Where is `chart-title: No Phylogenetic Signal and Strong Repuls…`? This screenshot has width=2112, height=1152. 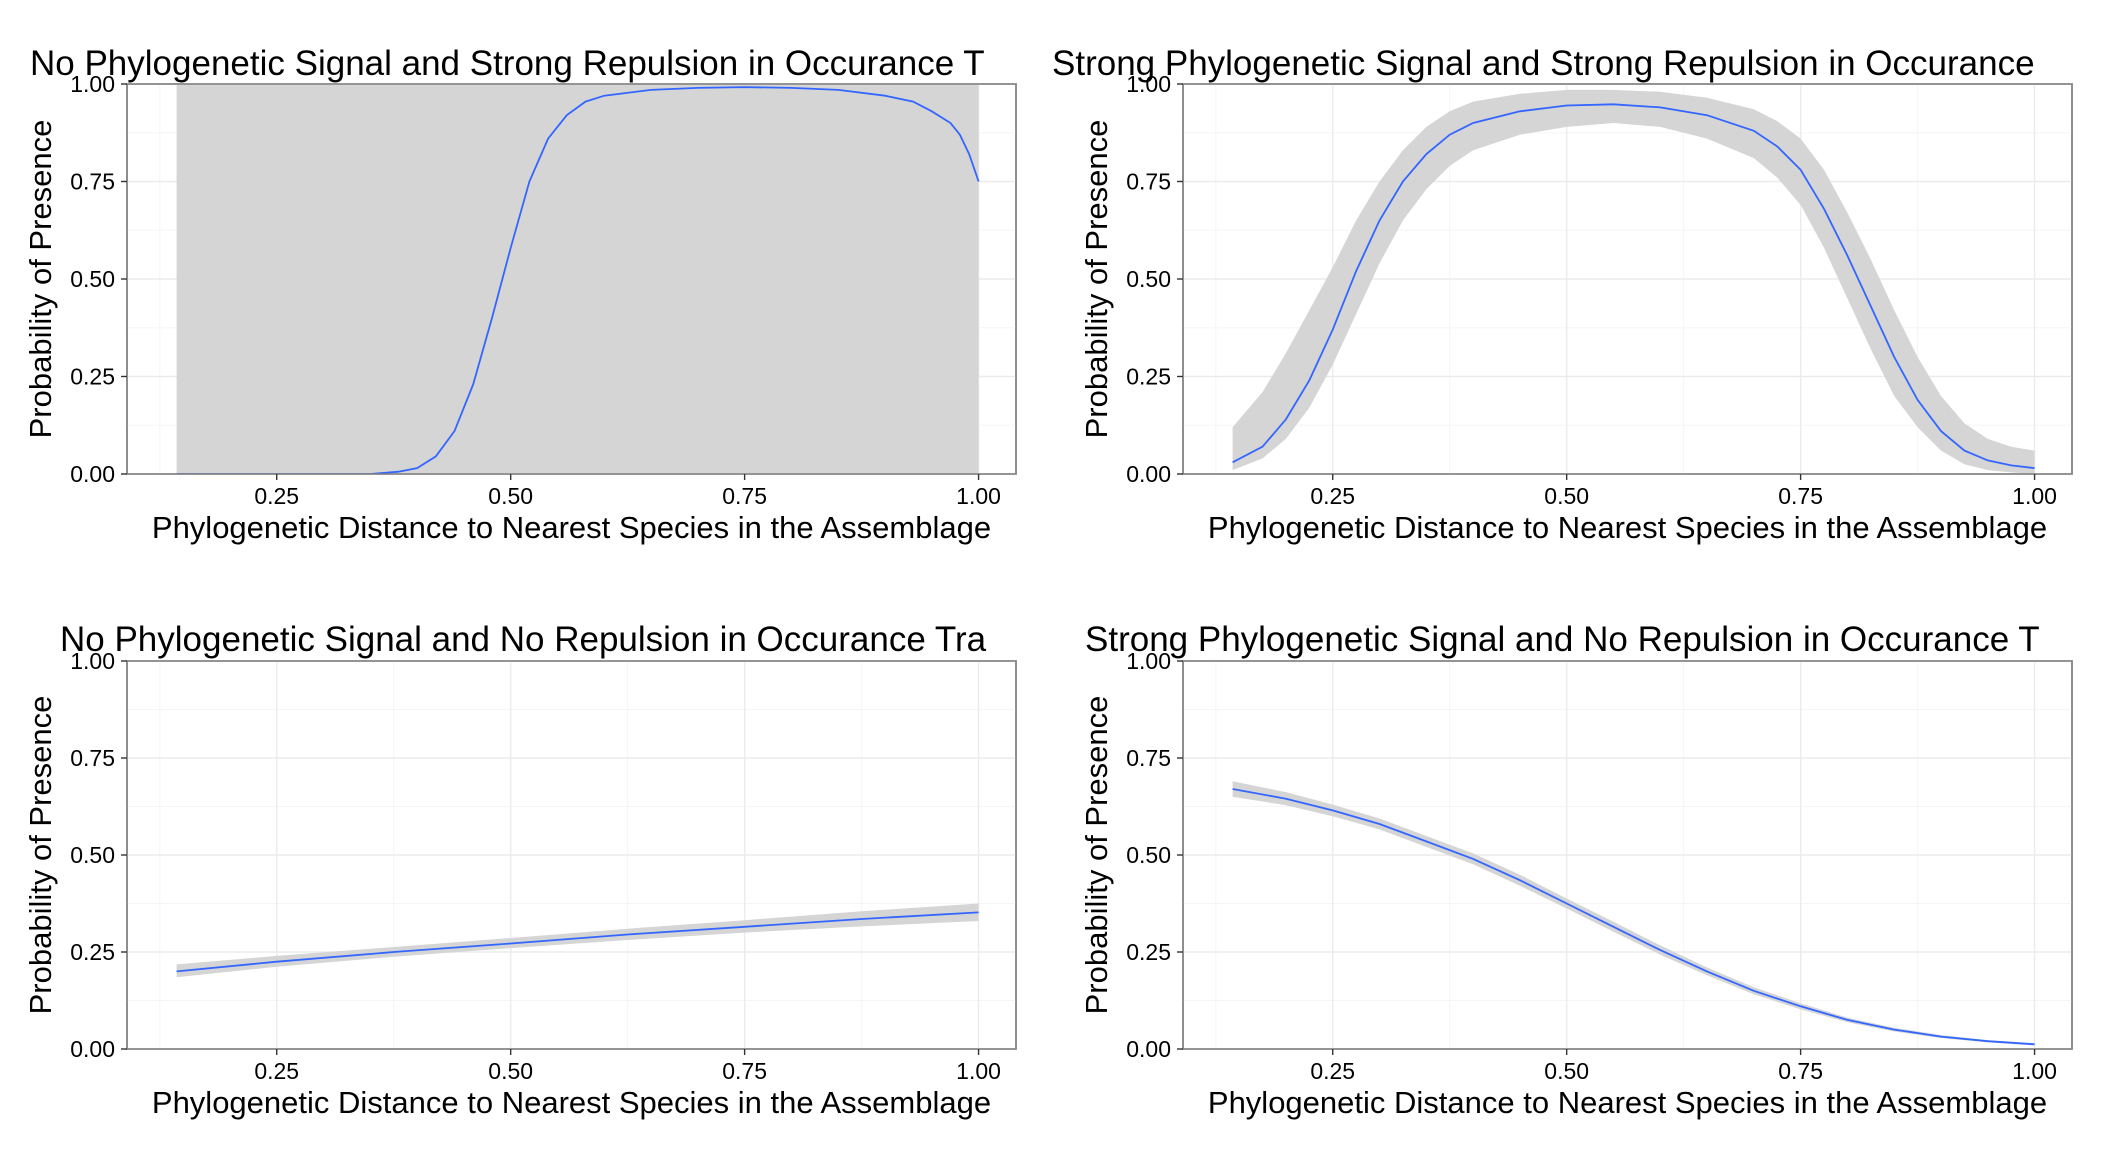 chart-title: No Phylogenetic Signal and Strong Repuls… is located at coordinates (507, 63).